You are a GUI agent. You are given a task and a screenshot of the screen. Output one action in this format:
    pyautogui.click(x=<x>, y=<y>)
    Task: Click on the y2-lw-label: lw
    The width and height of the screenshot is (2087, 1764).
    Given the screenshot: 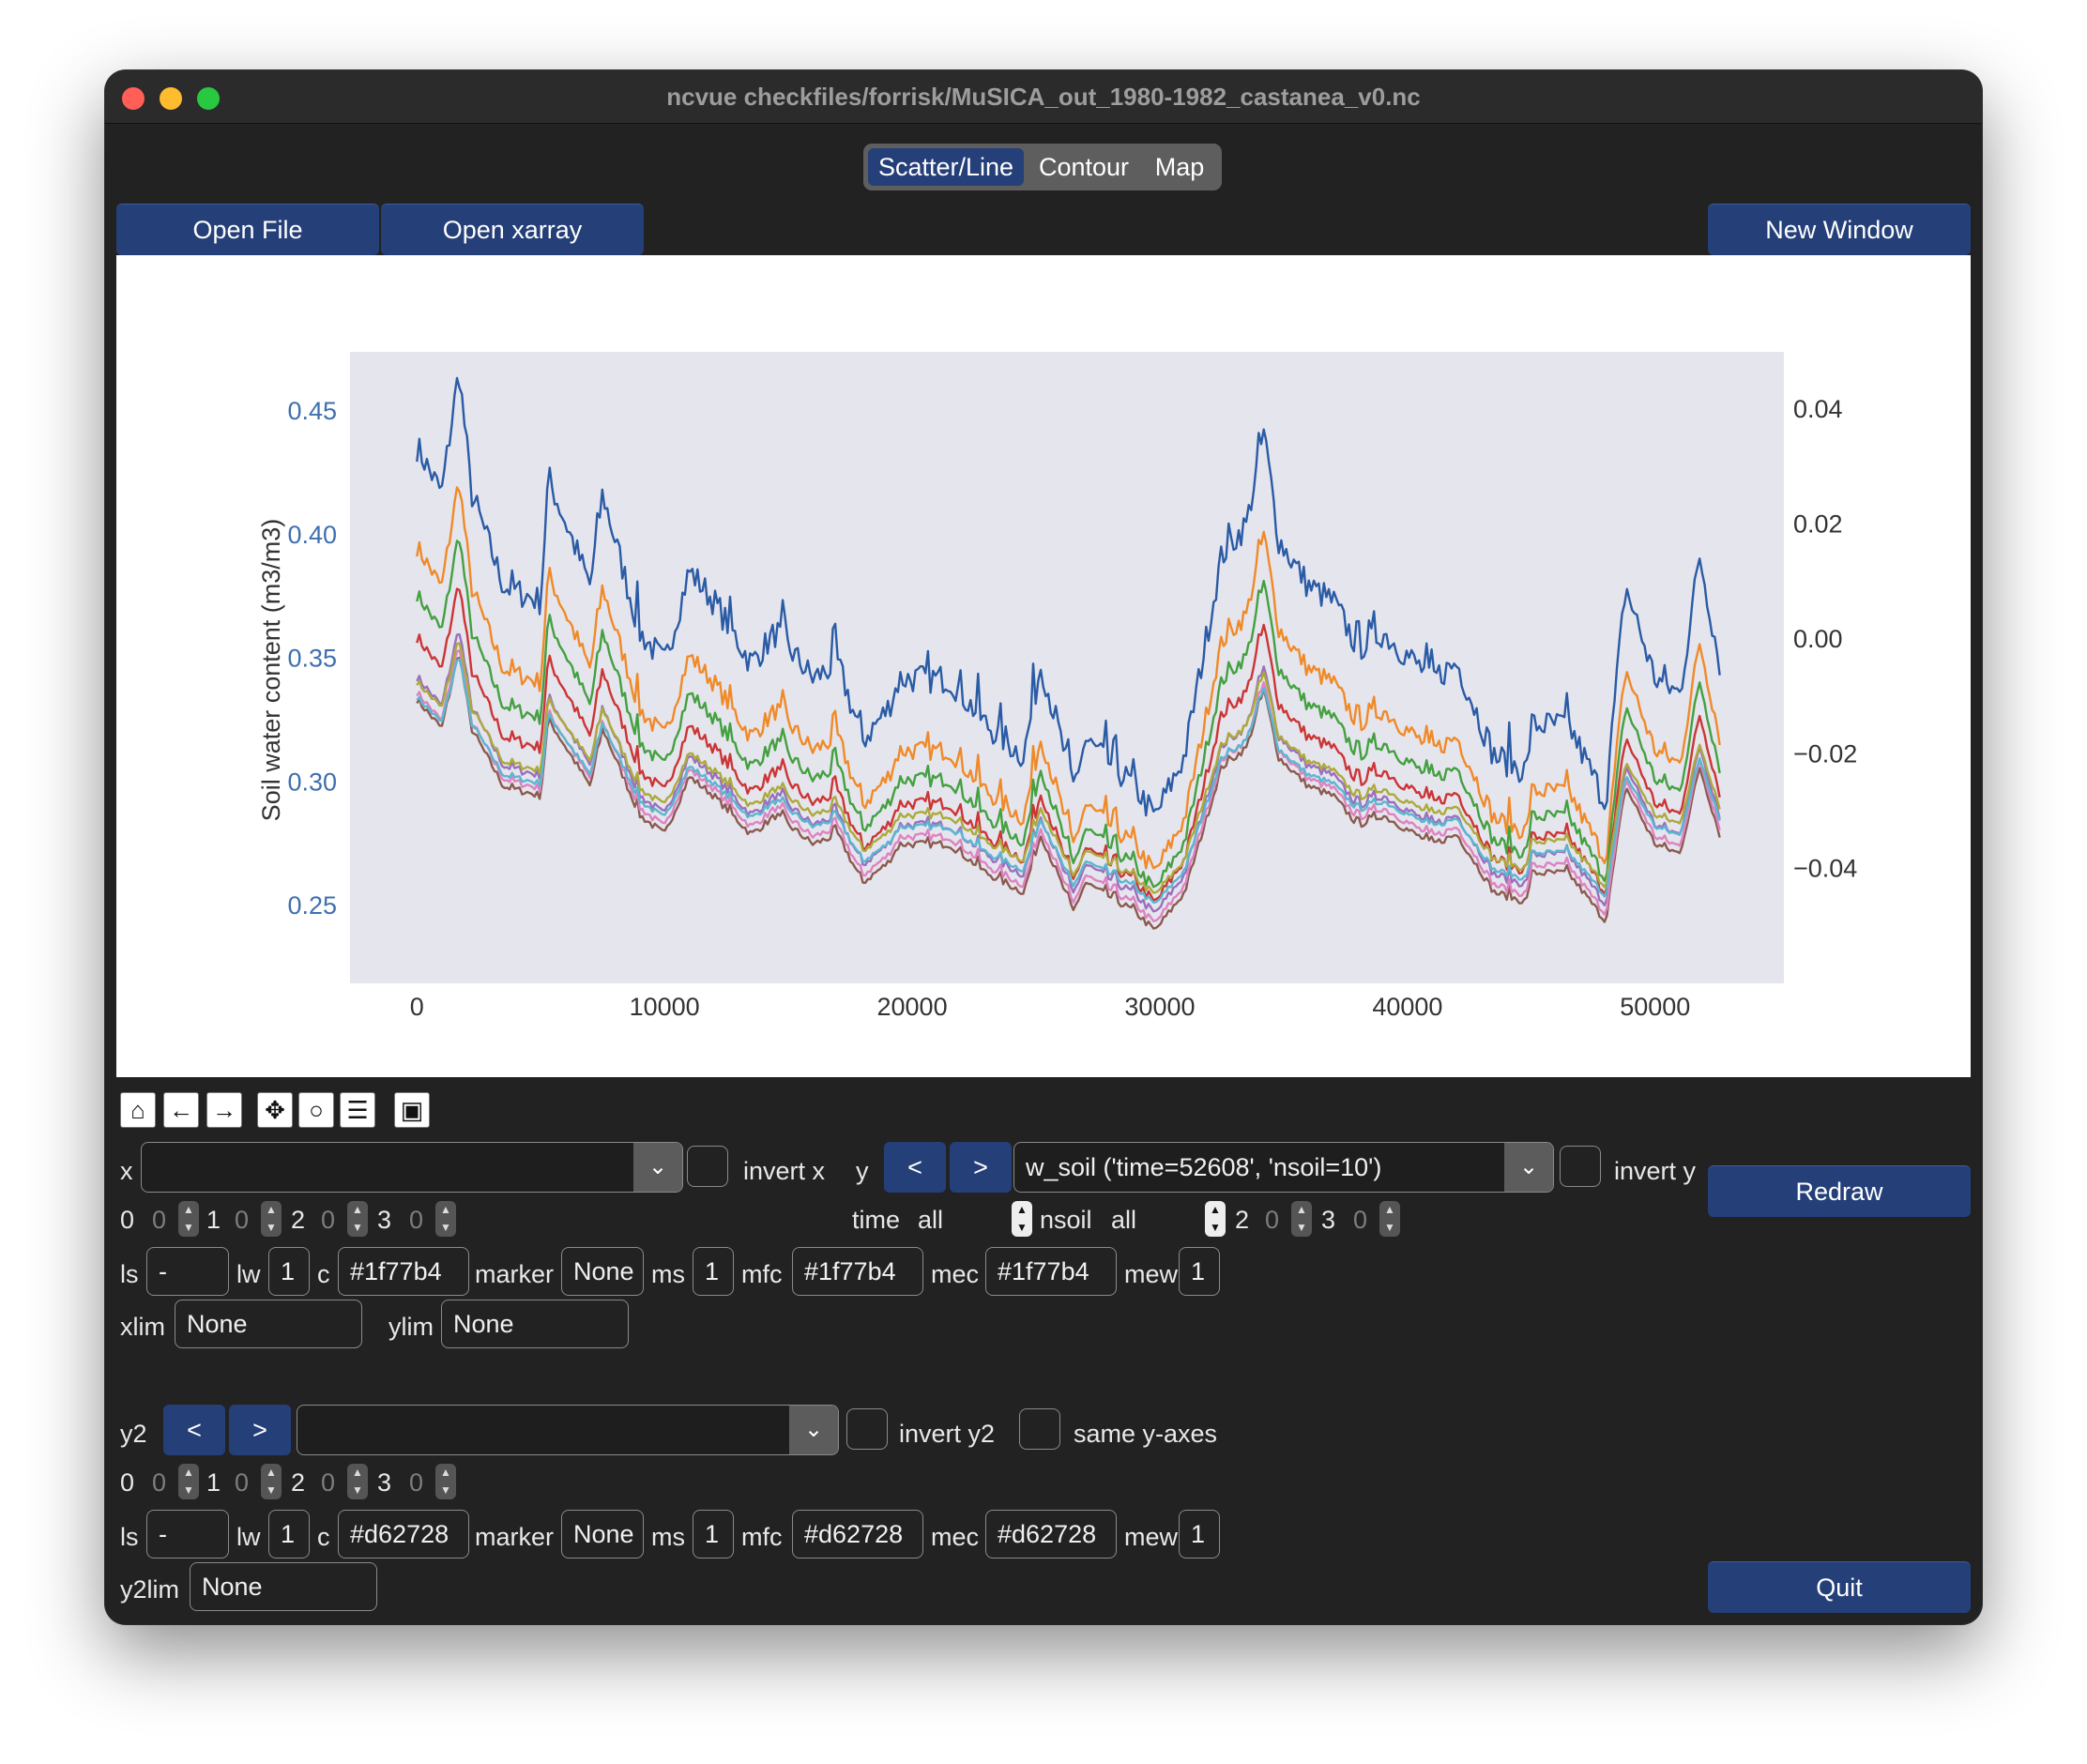 What is the action you would take?
    pyautogui.click(x=248, y=1537)
    